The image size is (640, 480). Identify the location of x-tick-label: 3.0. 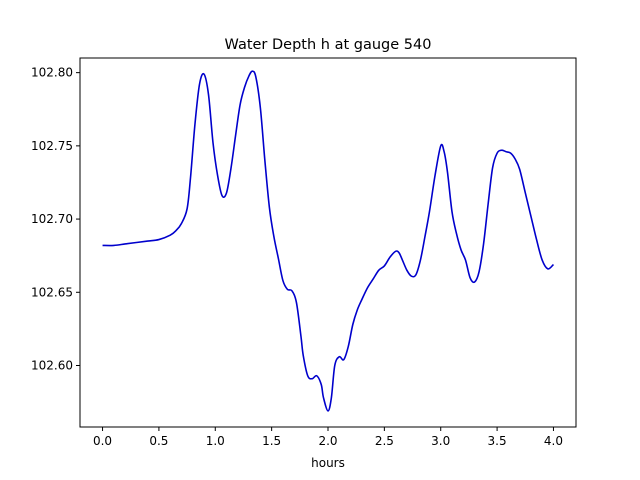
(440, 441).